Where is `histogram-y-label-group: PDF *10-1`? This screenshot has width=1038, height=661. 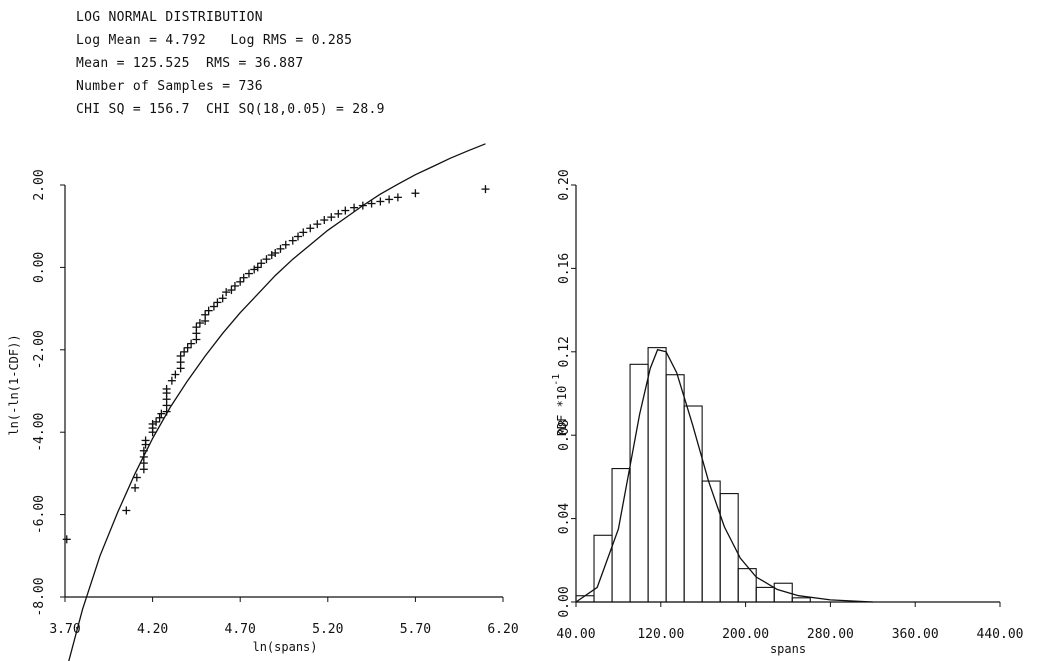
histogram-y-label-group: PDF *10-1 is located at coordinates (560, 405).